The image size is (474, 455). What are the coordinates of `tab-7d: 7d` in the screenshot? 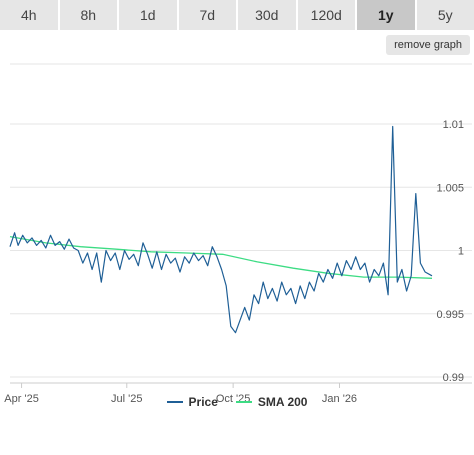 It's located at (207, 15).